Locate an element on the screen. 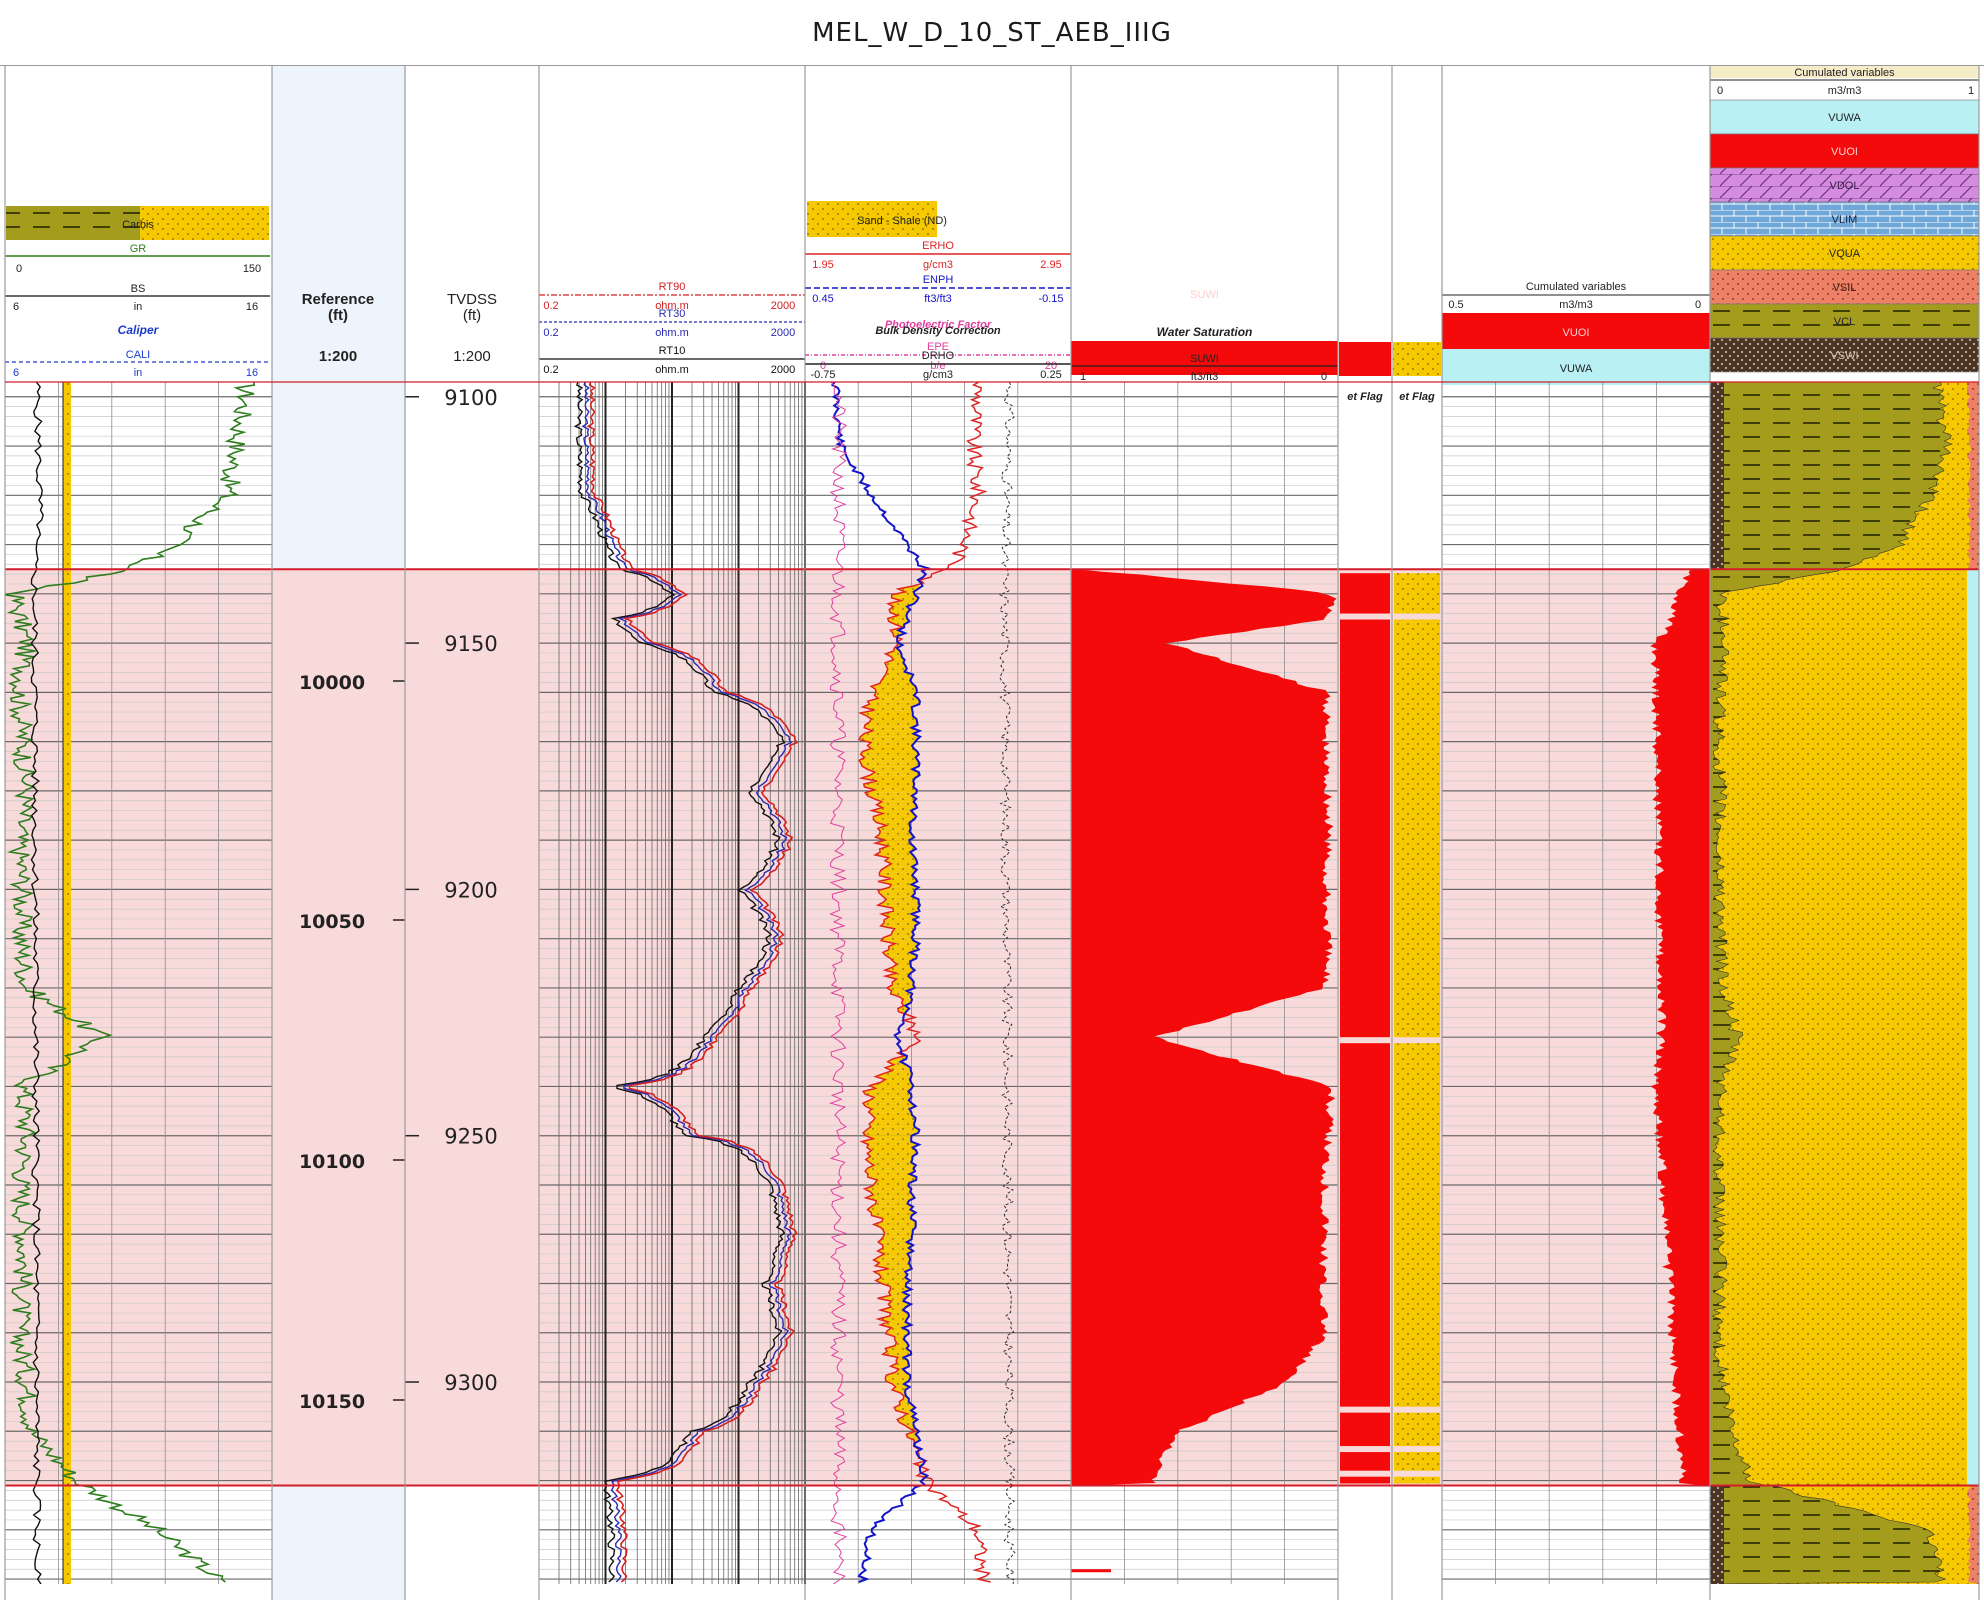 Image resolution: width=1984 pixels, height=1600 pixels. rhob-name: ERHO is located at coordinates (938, 246).